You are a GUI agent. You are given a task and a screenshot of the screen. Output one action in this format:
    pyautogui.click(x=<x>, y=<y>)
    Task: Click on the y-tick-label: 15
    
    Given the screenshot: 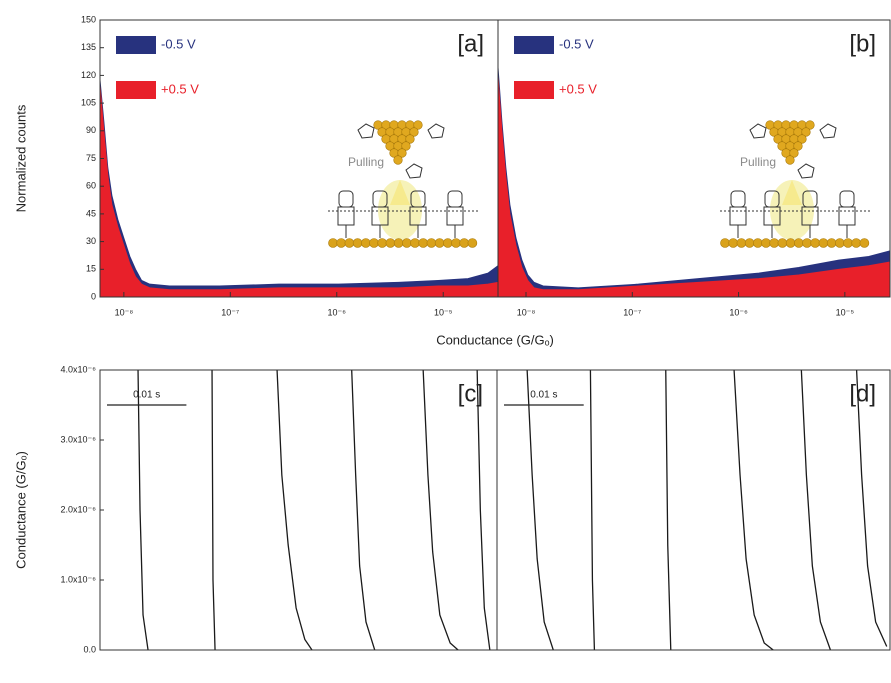 What is the action you would take?
    pyautogui.click(x=91, y=269)
    